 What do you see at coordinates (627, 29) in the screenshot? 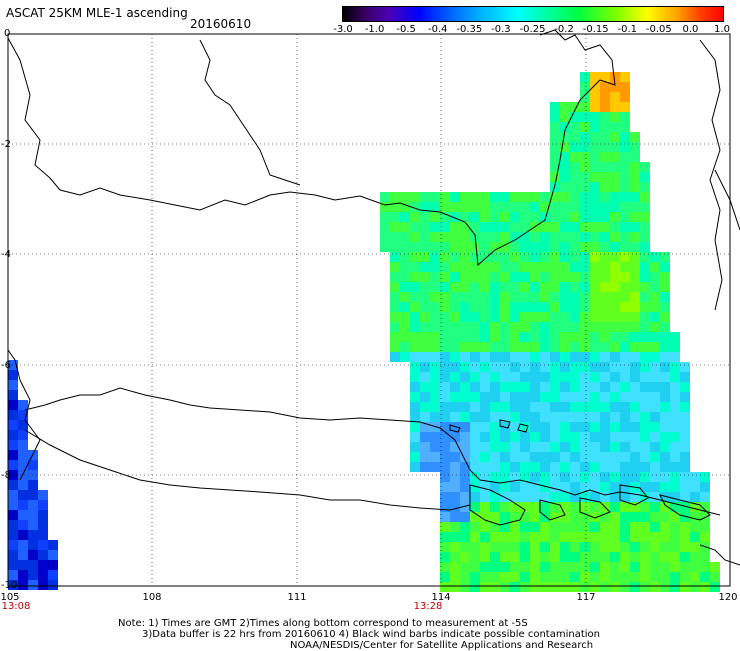
I see `colorbar-tick-label: -0.1` at bounding box center [627, 29].